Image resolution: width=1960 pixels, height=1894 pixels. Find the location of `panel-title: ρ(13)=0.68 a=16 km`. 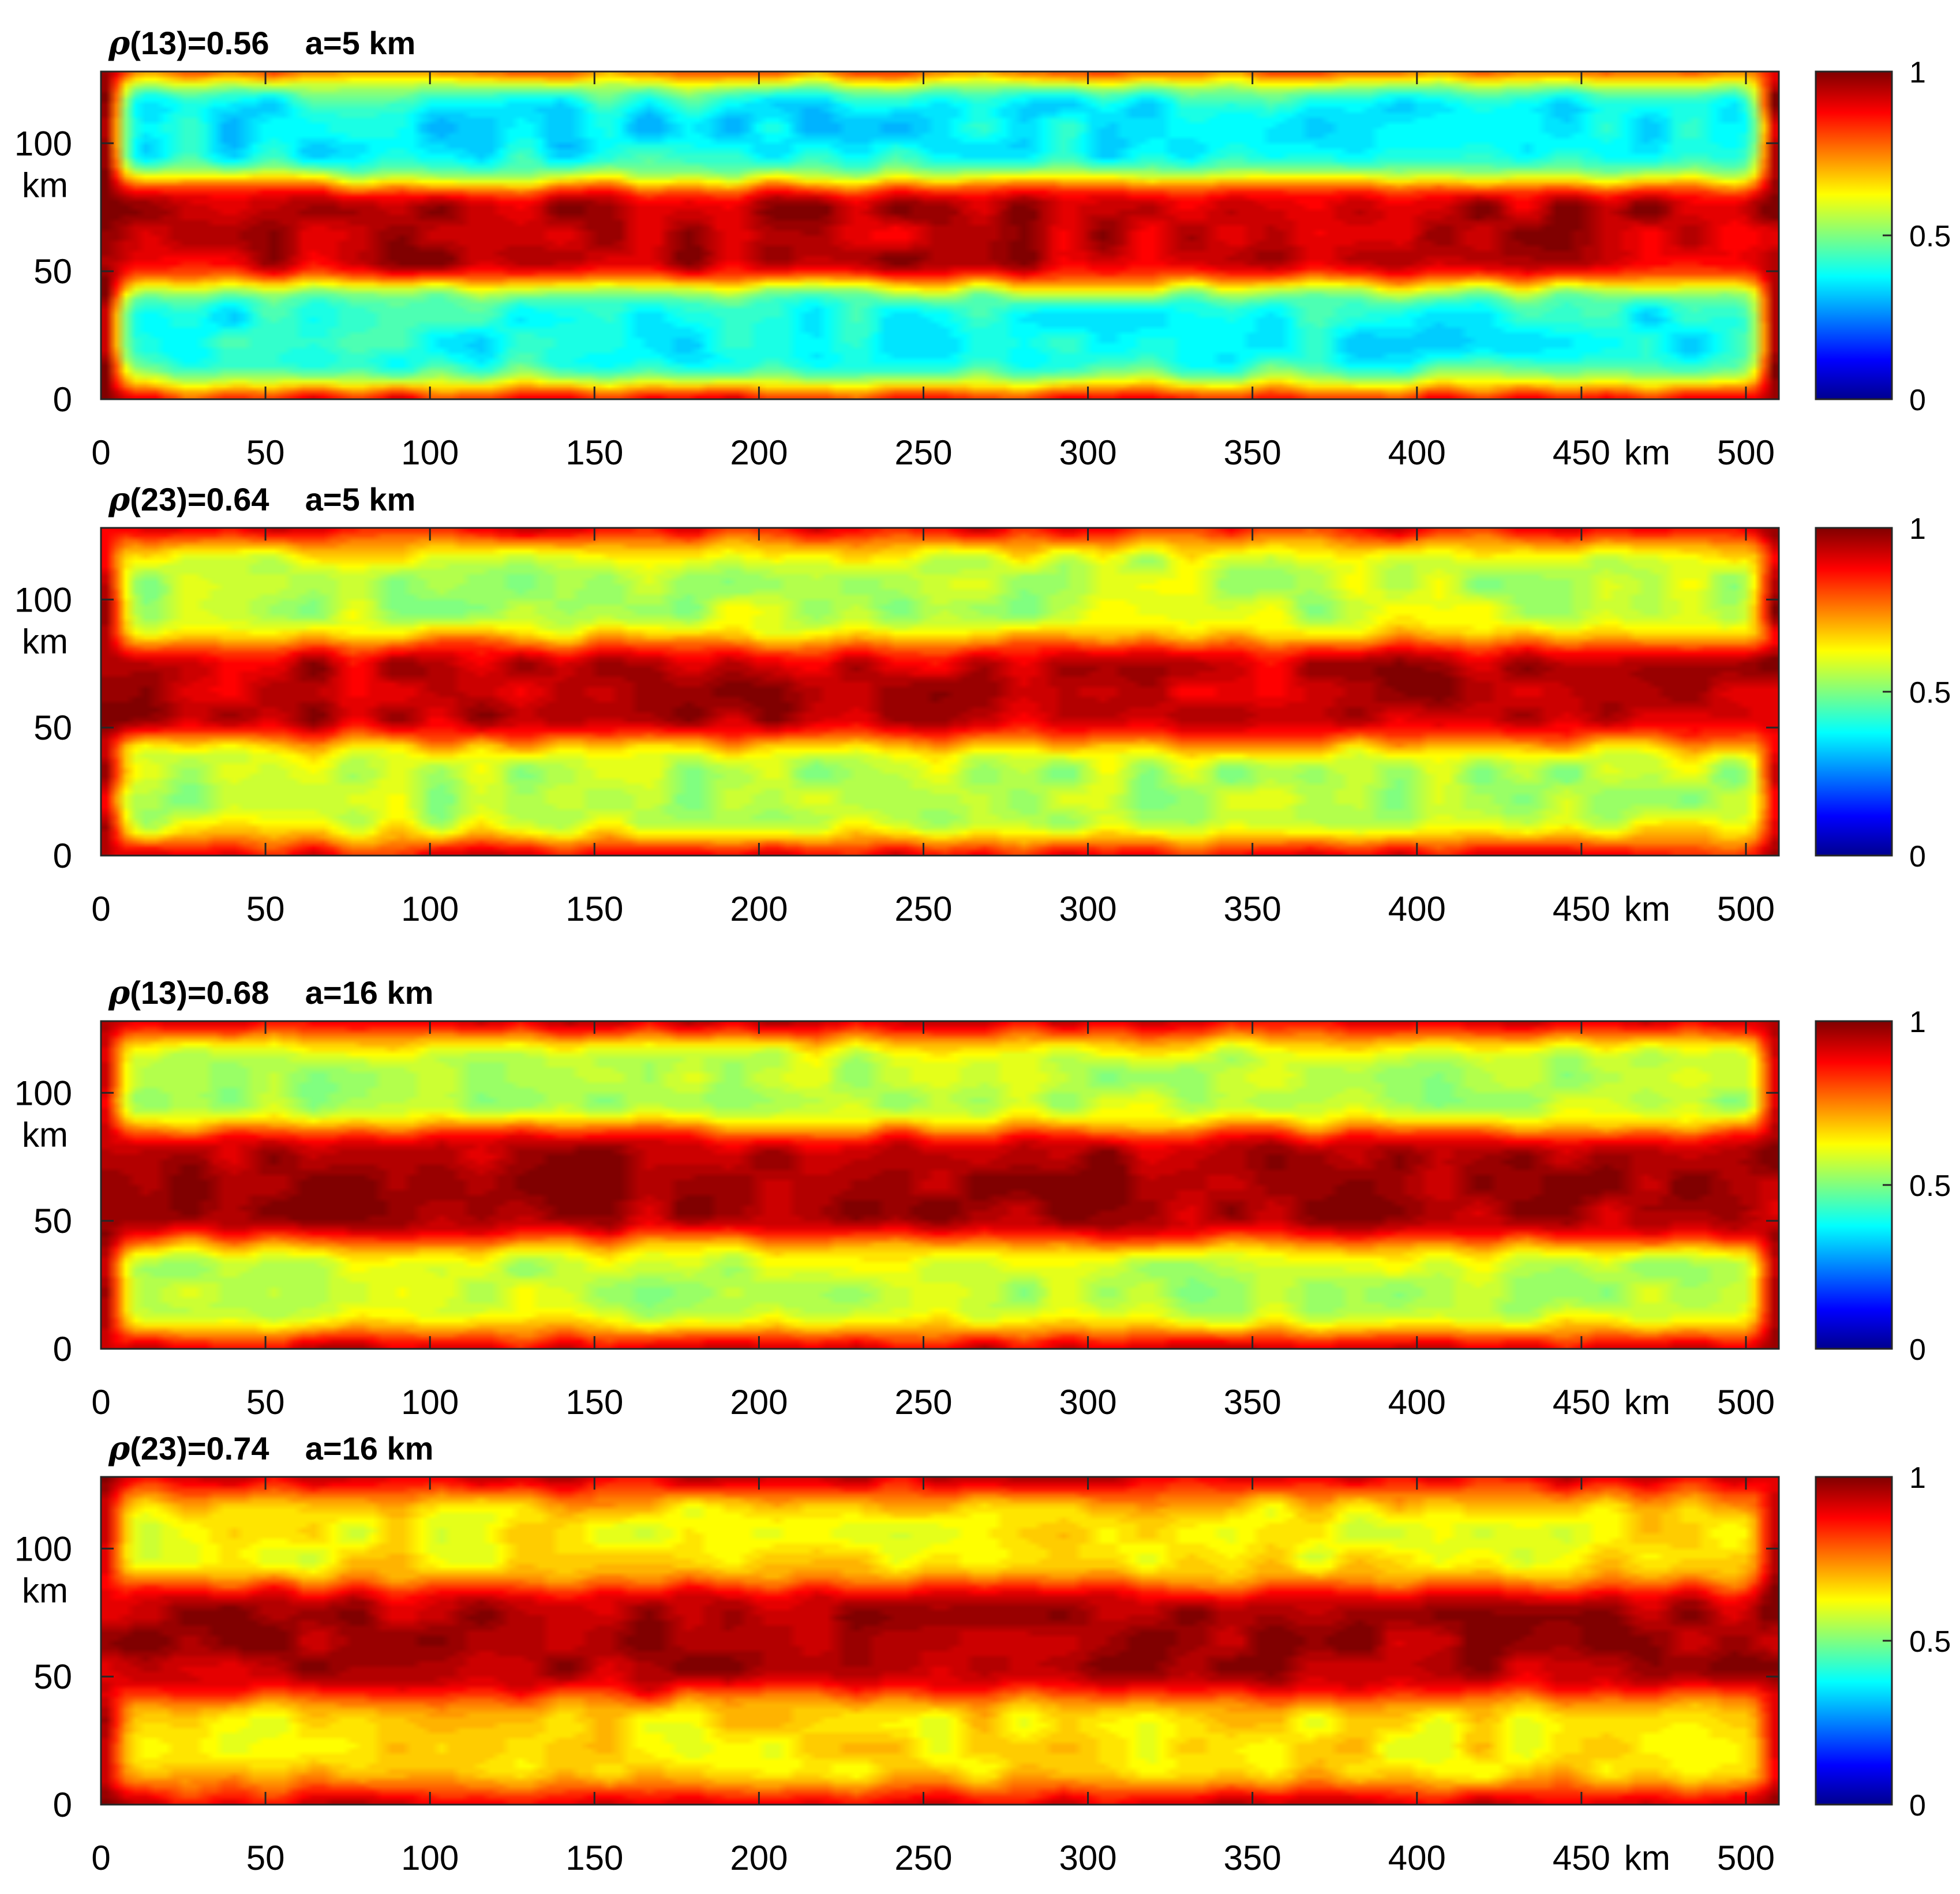

panel-title: ρ(13)=0.68 a=16 km is located at coordinates (270, 993).